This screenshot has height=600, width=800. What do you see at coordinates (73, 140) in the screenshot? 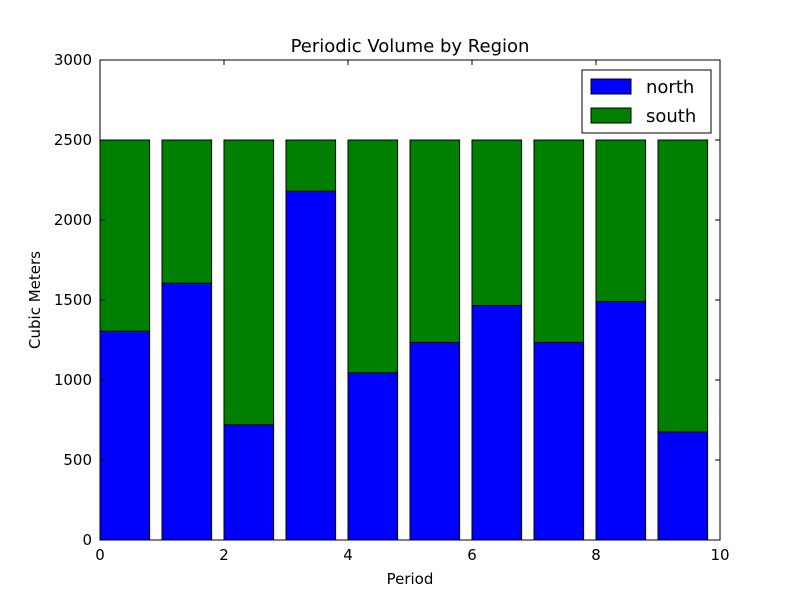
I see `y-tick-label: 2500` at bounding box center [73, 140].